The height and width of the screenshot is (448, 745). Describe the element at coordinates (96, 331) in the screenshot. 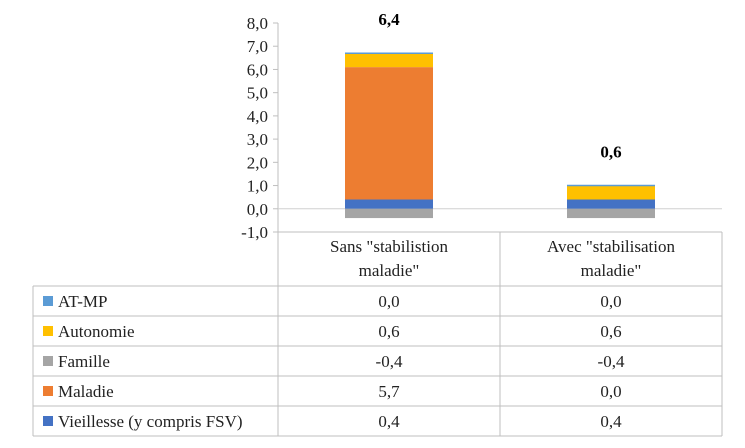

I see `series-name: Autonomie` at that location.